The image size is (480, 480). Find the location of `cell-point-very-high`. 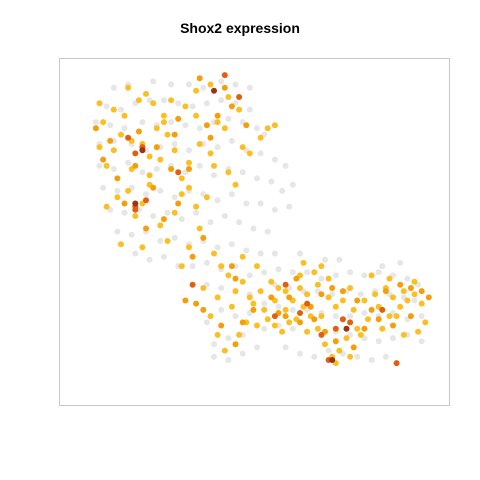

cell-point-very-high is located at coordinates (135, 203).